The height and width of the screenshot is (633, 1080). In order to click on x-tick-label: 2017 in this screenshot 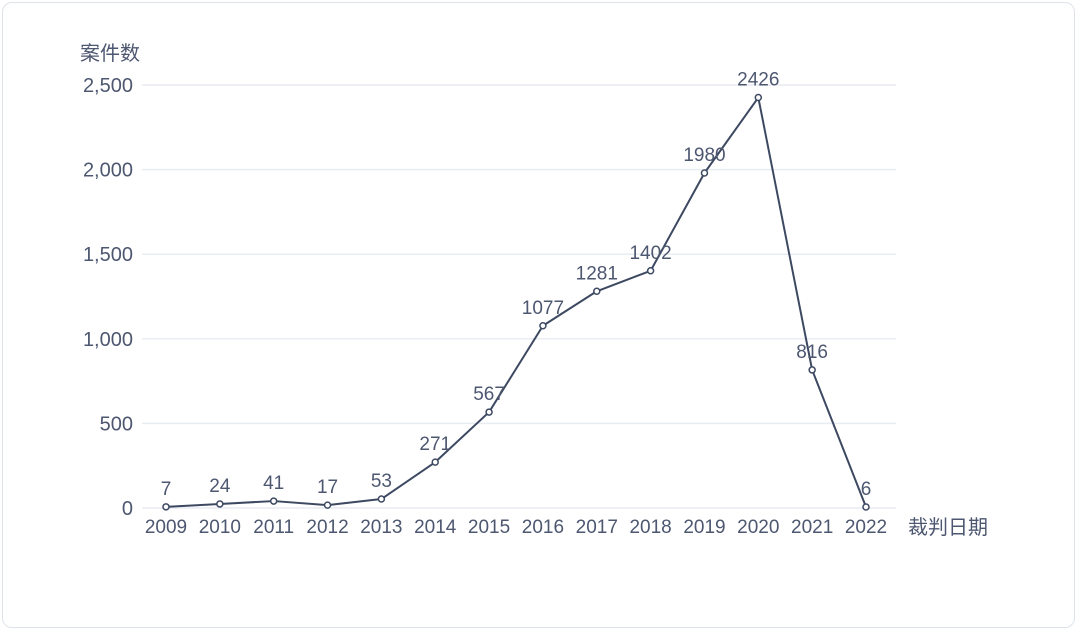, I will do `click(597, 527)`.